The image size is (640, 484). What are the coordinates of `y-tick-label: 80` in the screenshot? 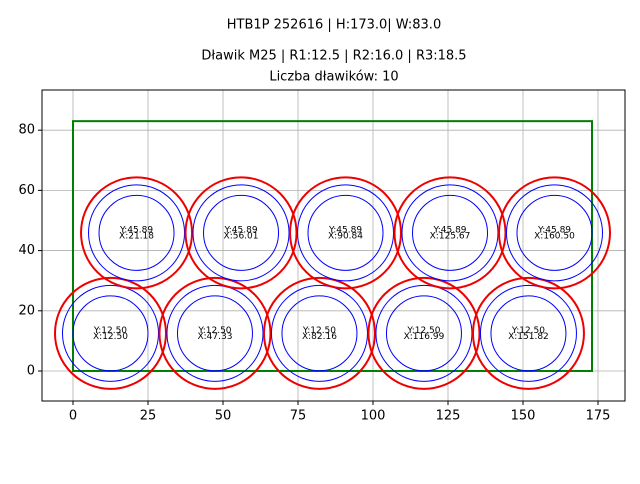 It's located at (26, 130).